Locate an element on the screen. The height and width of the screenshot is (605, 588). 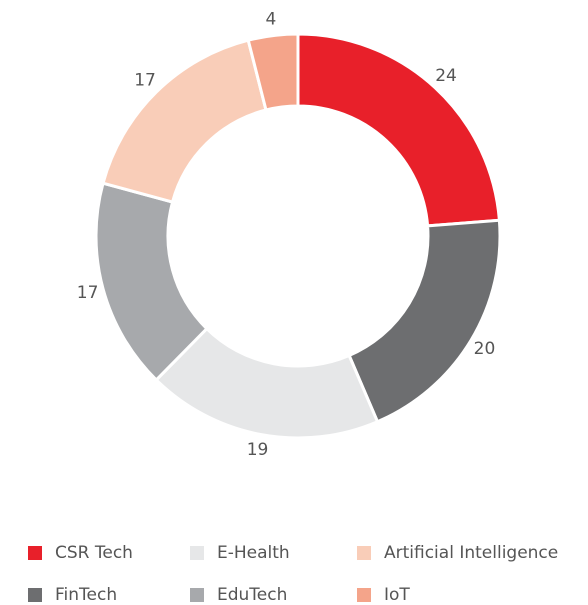
legend-label: CSR Tech is located at coordinates (94, 553).